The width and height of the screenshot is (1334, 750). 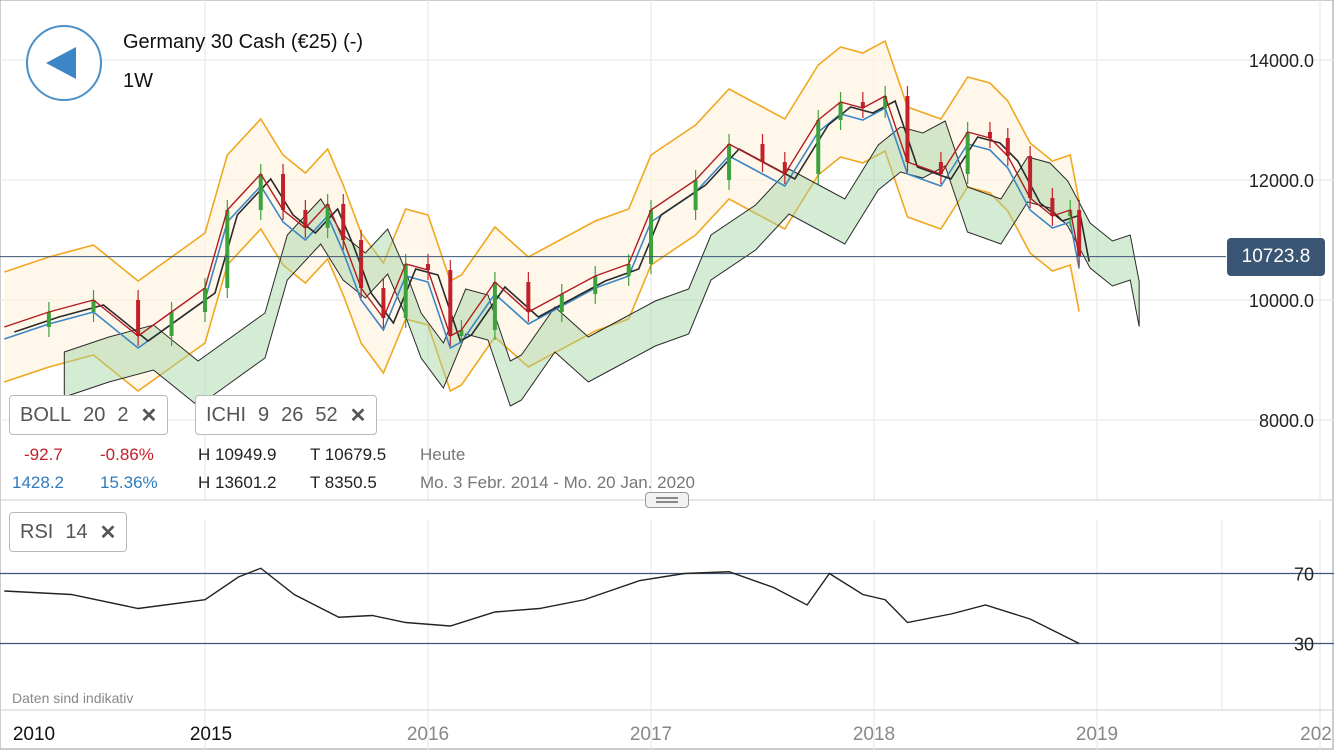 What do you see at coordinates (874, 734) in the screenshot?
I see `time-tick-label: 2018` at bounding box center [874, 734].